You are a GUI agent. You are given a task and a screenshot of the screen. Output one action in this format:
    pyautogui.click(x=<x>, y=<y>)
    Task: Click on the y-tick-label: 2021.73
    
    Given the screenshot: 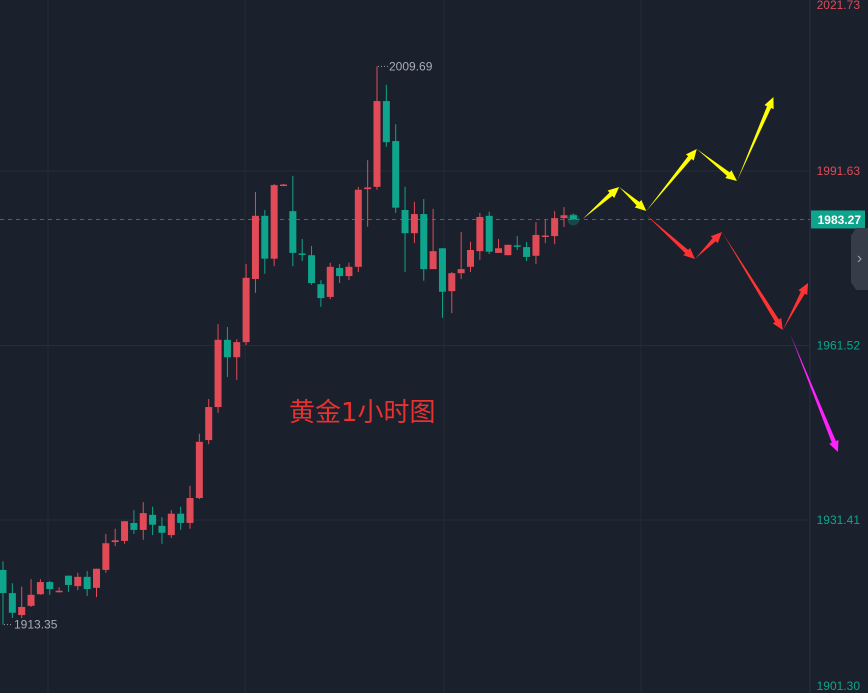 What is the action you would take?
    pyautogui.click(x=839, y=6)
    